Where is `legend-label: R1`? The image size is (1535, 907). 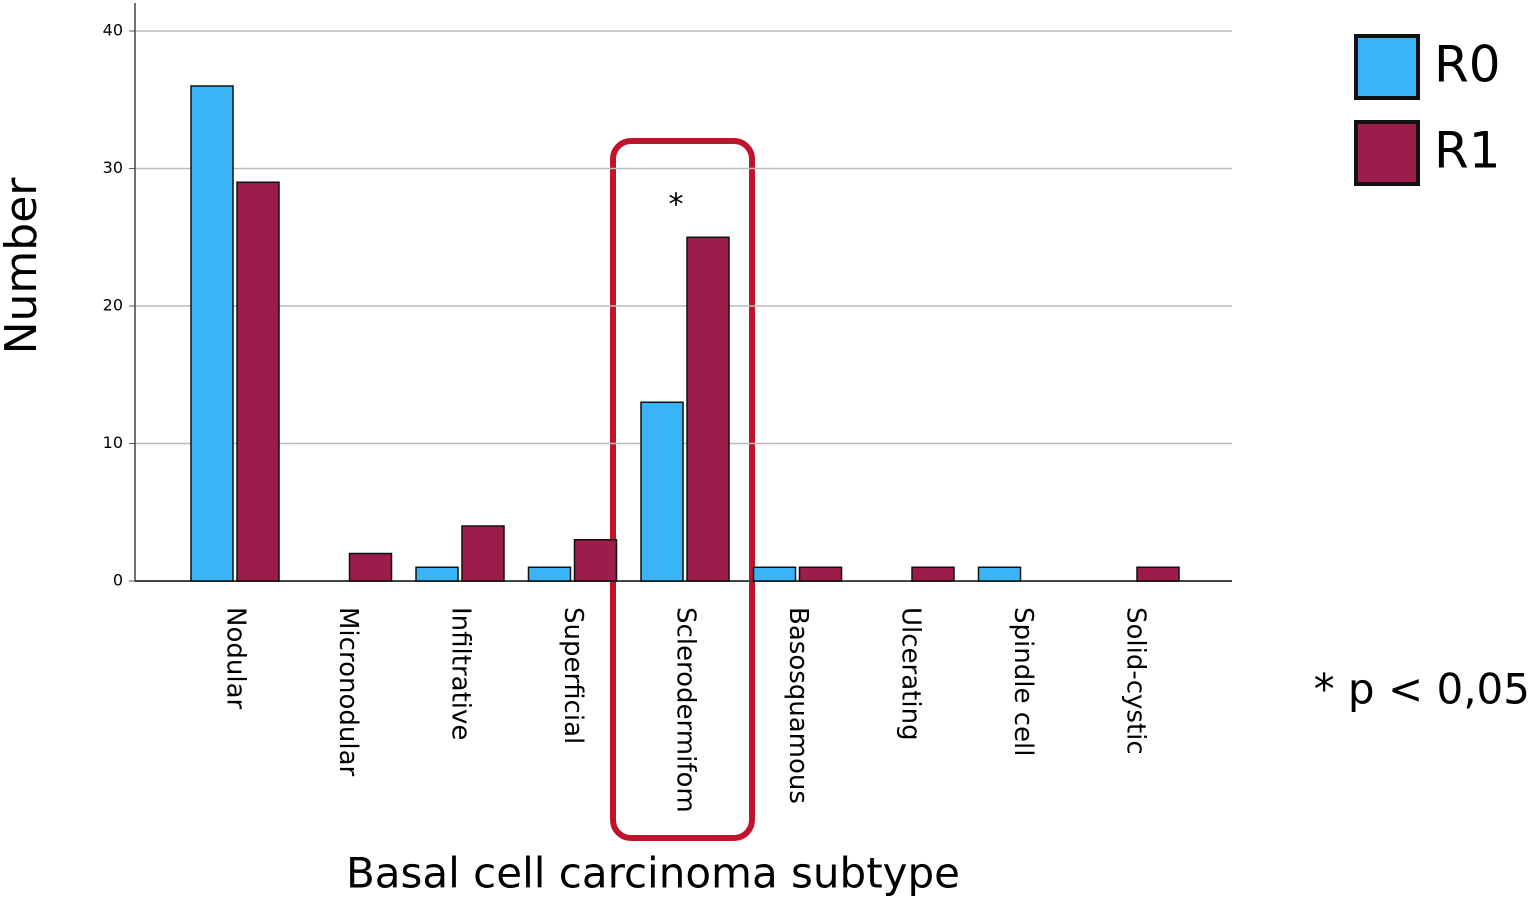 legend-label: R1 is located at coordinates (1467, 151).